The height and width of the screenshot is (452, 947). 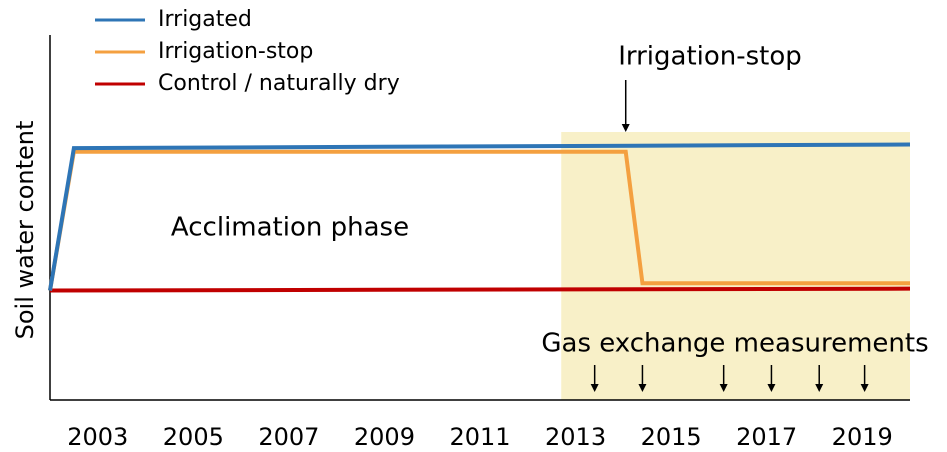 I want to click on line-series, so click(x=480, y=289).